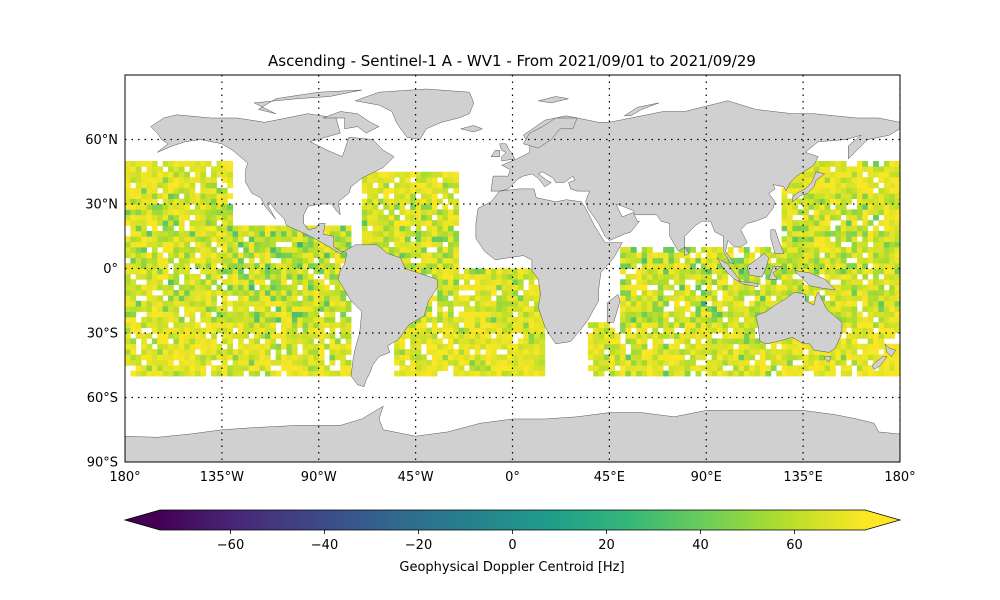 The height and width of the screenshot is (600, 1000). Describe the element at coordinates (102, 398) in the screenshot. I see `lat-tick-label: 60°S` at that location.